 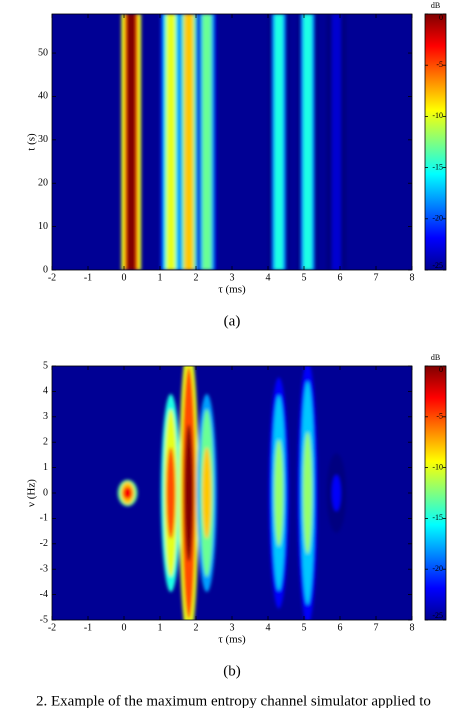 What do you see at coordinates (32, 493) in the screenshot?
I see `y-axis-label: ν (Hz)` at bounding box center [32, 493].